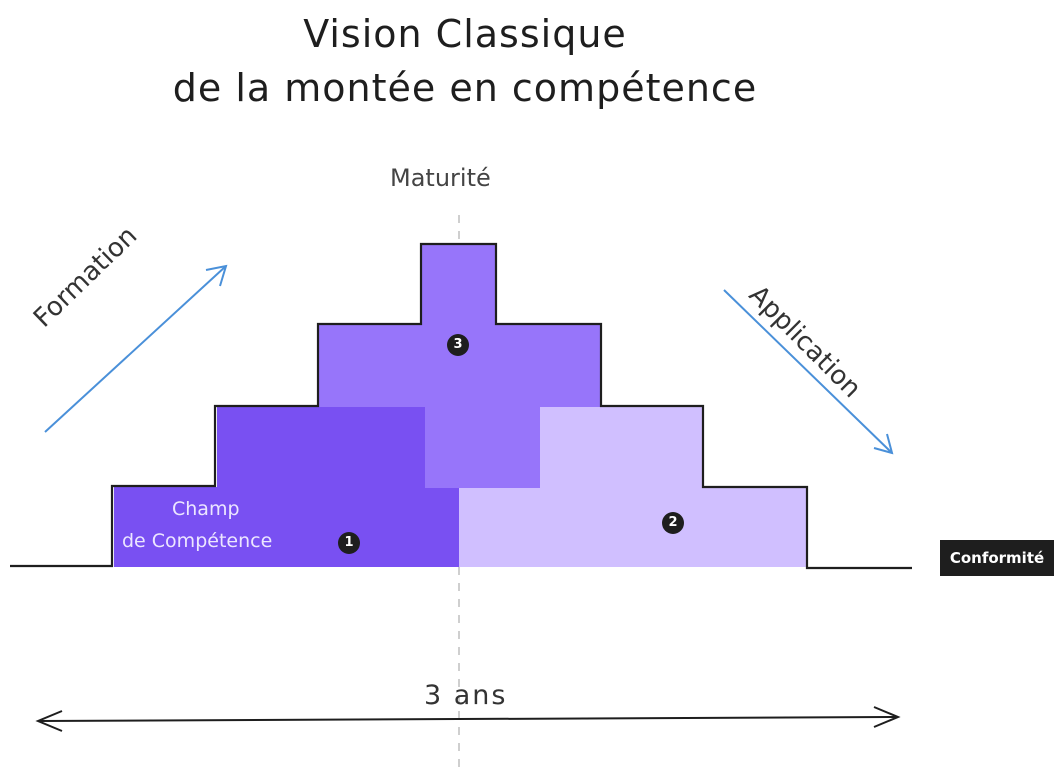 The height and width of the screenshot is (780, 1064). Describe the element at coordinates (349, 543) in the screenshot. I see `marker-1: 1` at that location.